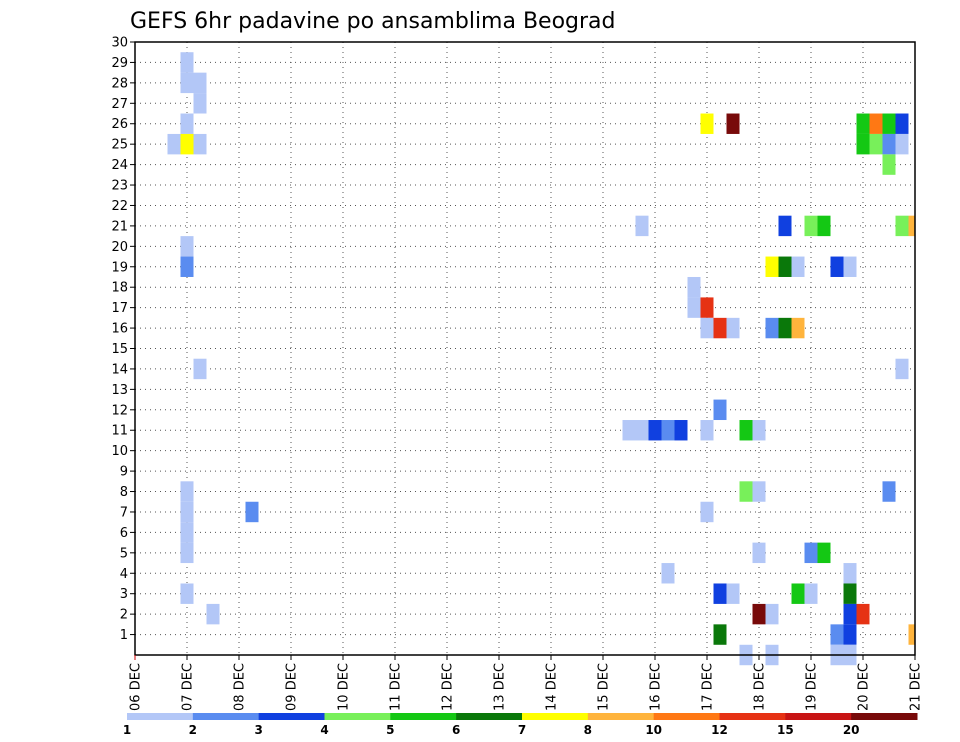  Describe the element at coordinates (456, 730) in the screenshot. I see `colorbar-label: 6` at that location.